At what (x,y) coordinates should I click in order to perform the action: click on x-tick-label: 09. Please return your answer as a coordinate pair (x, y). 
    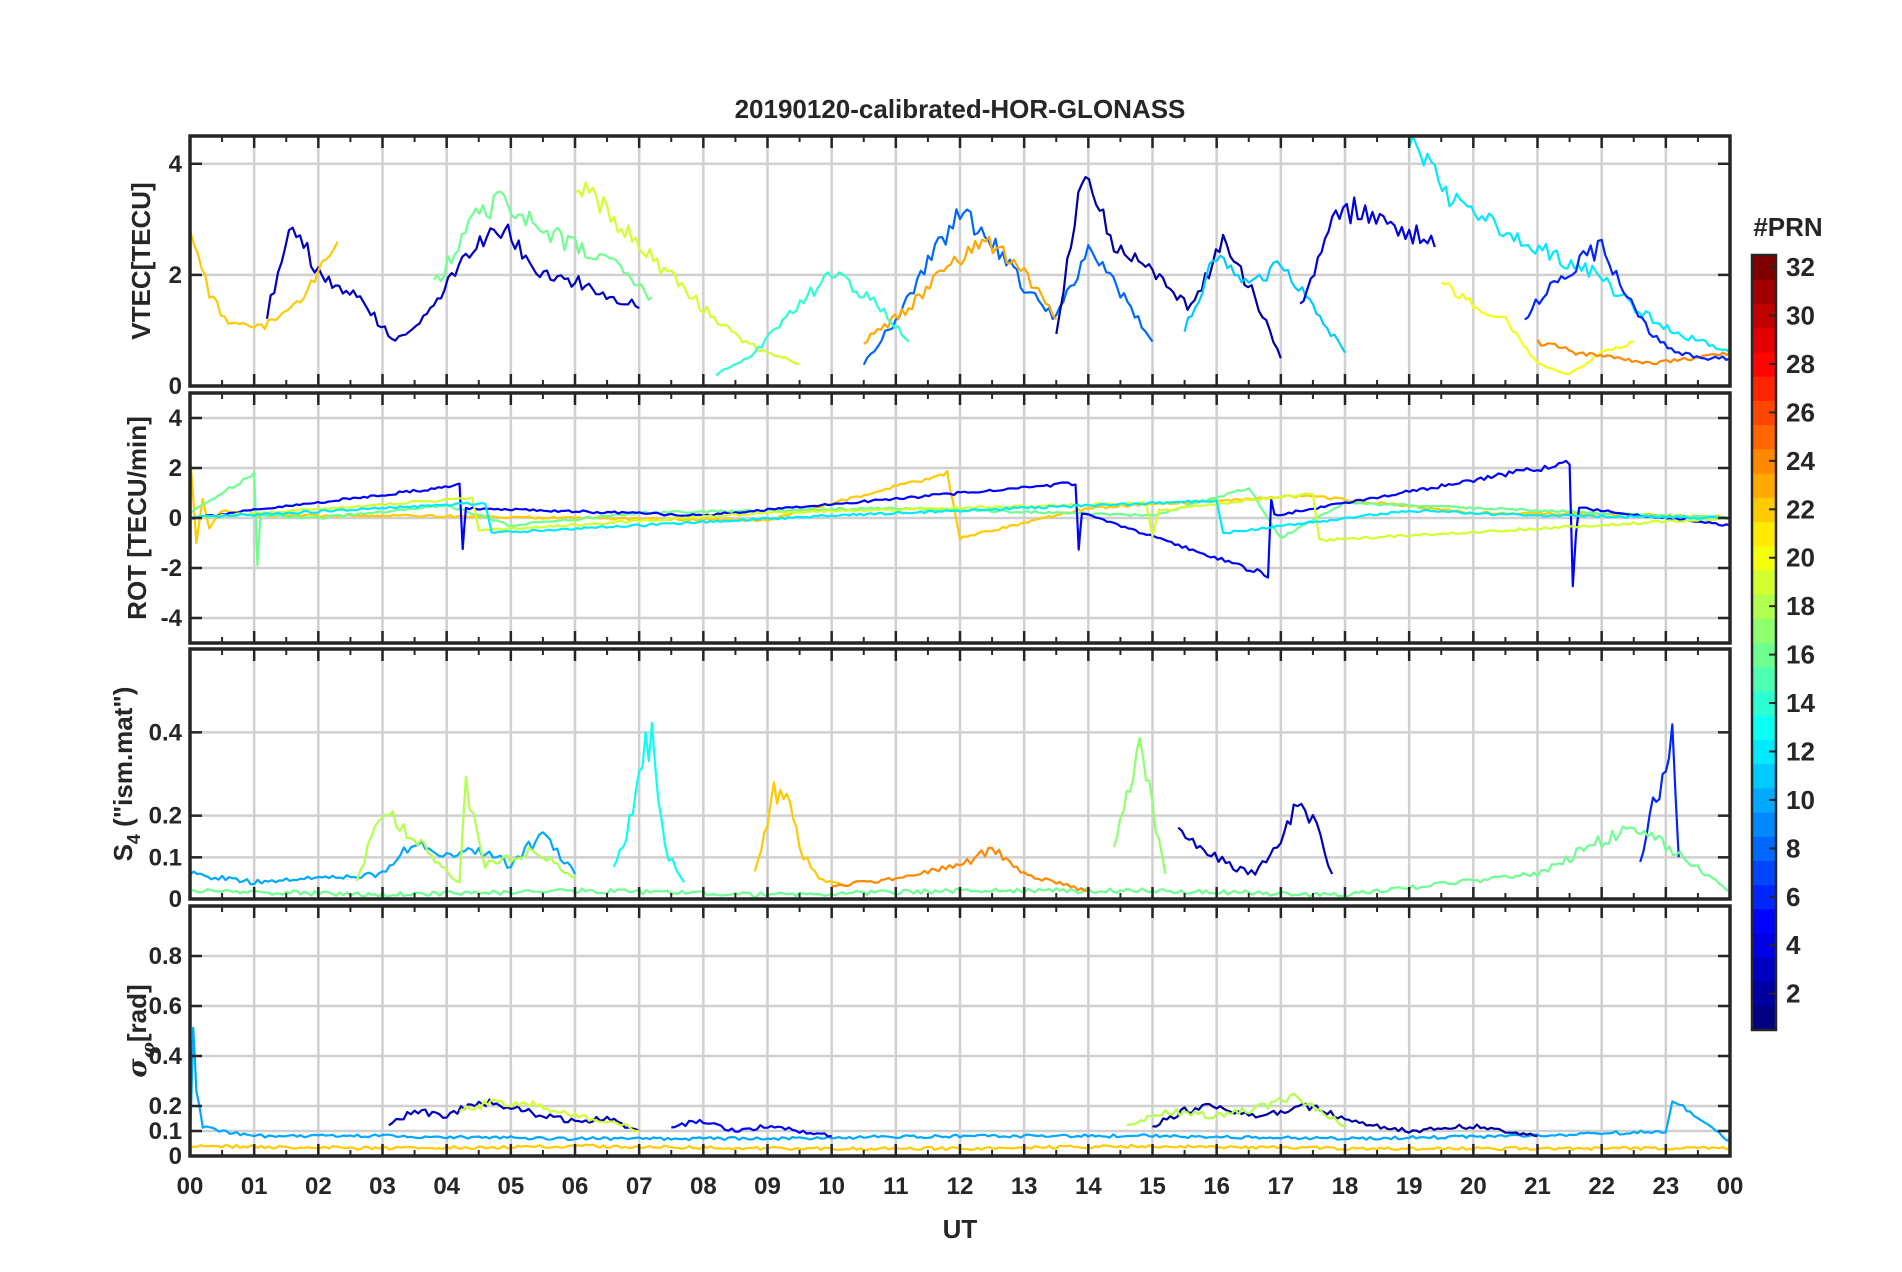
    Looking at the image, I should click on (767, 1186).